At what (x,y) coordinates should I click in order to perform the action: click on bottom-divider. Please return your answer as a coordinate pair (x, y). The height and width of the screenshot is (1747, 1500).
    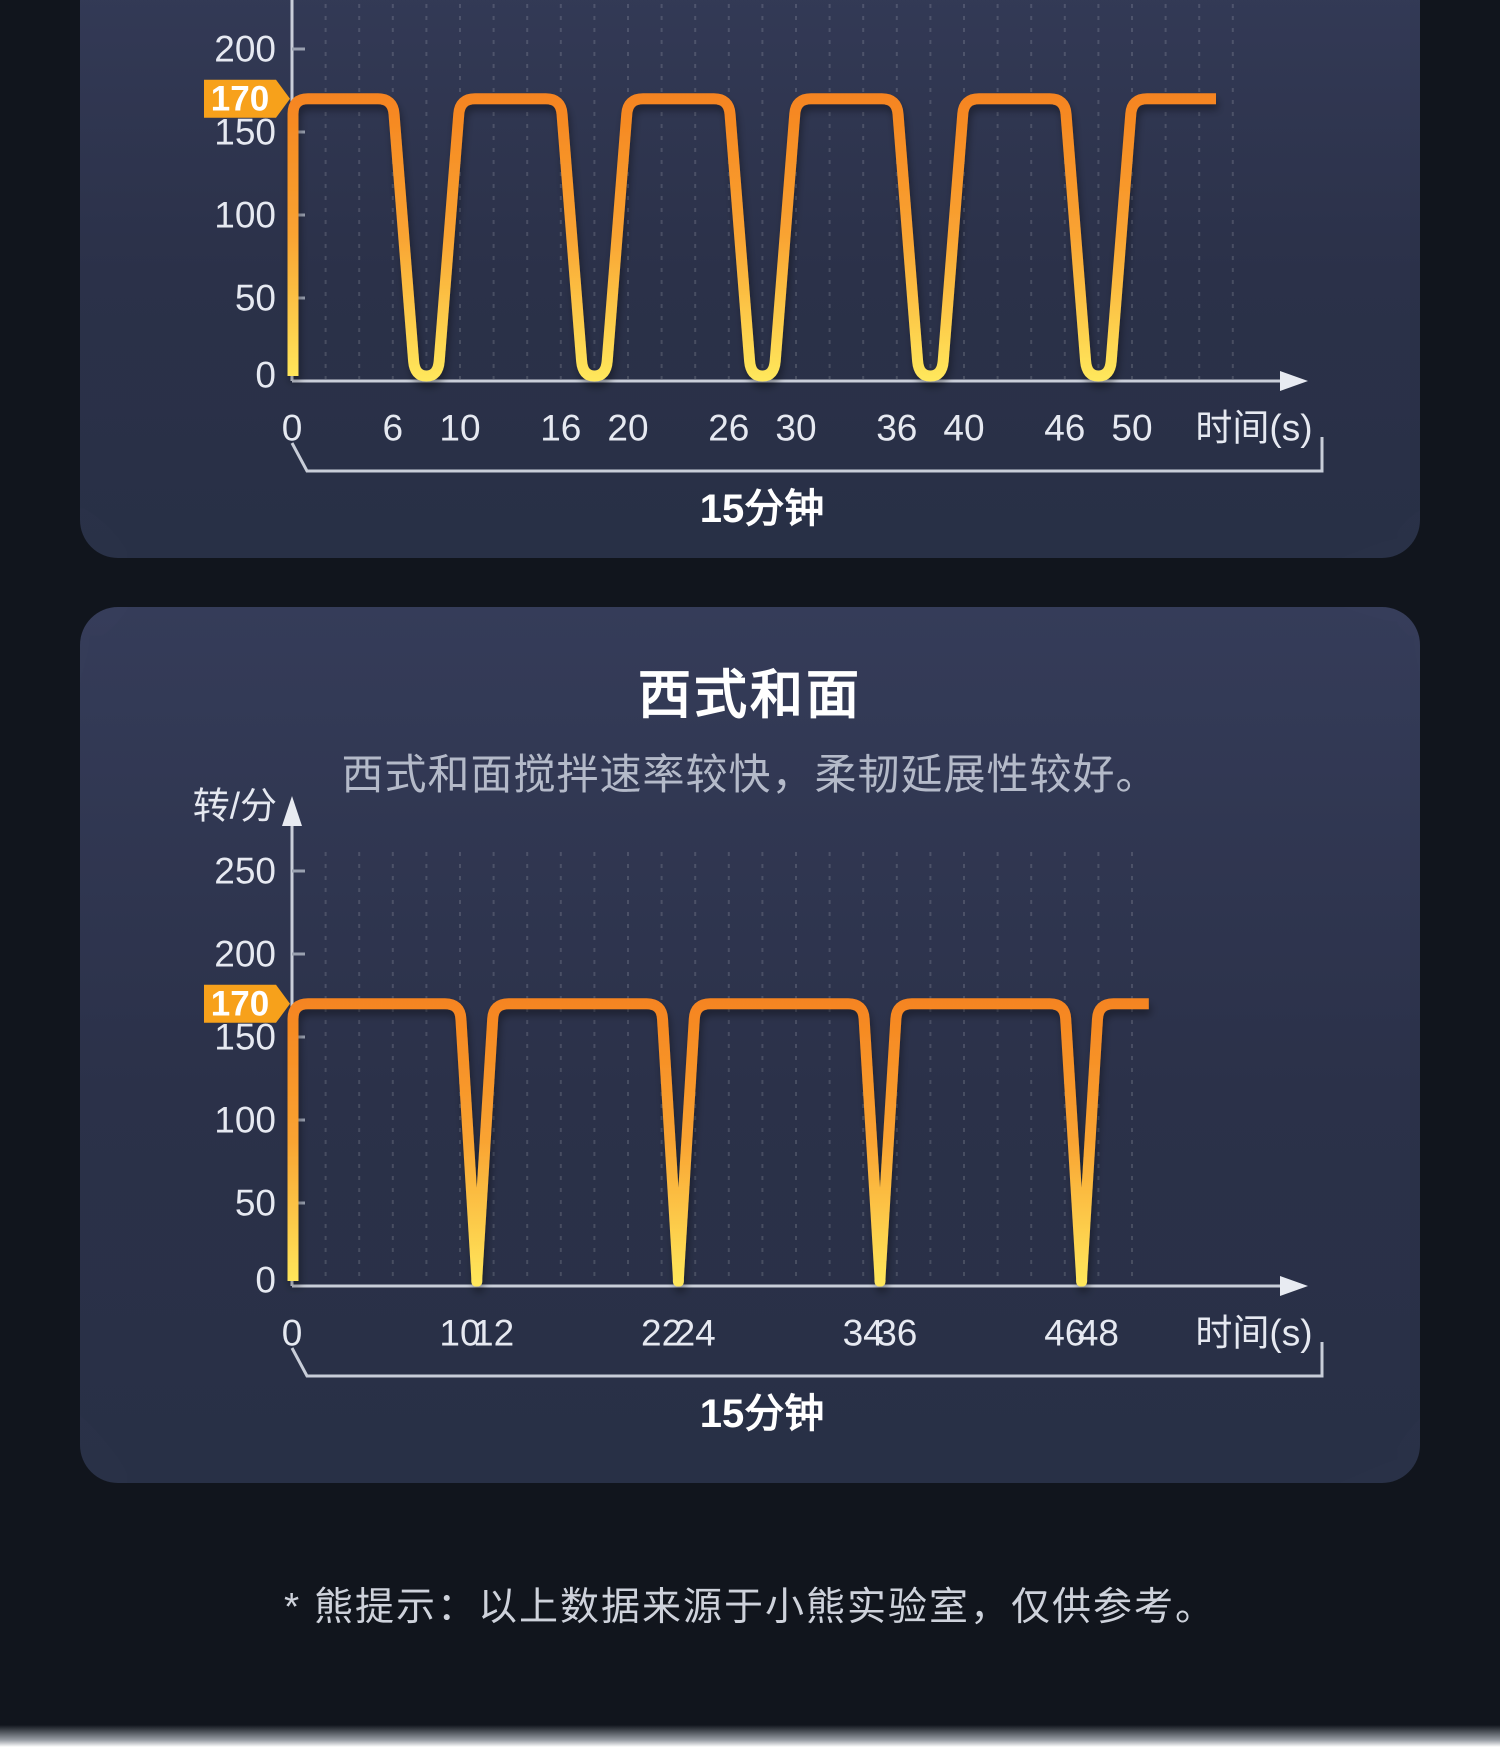
    Looking at the image, I should click on (750, 1736).